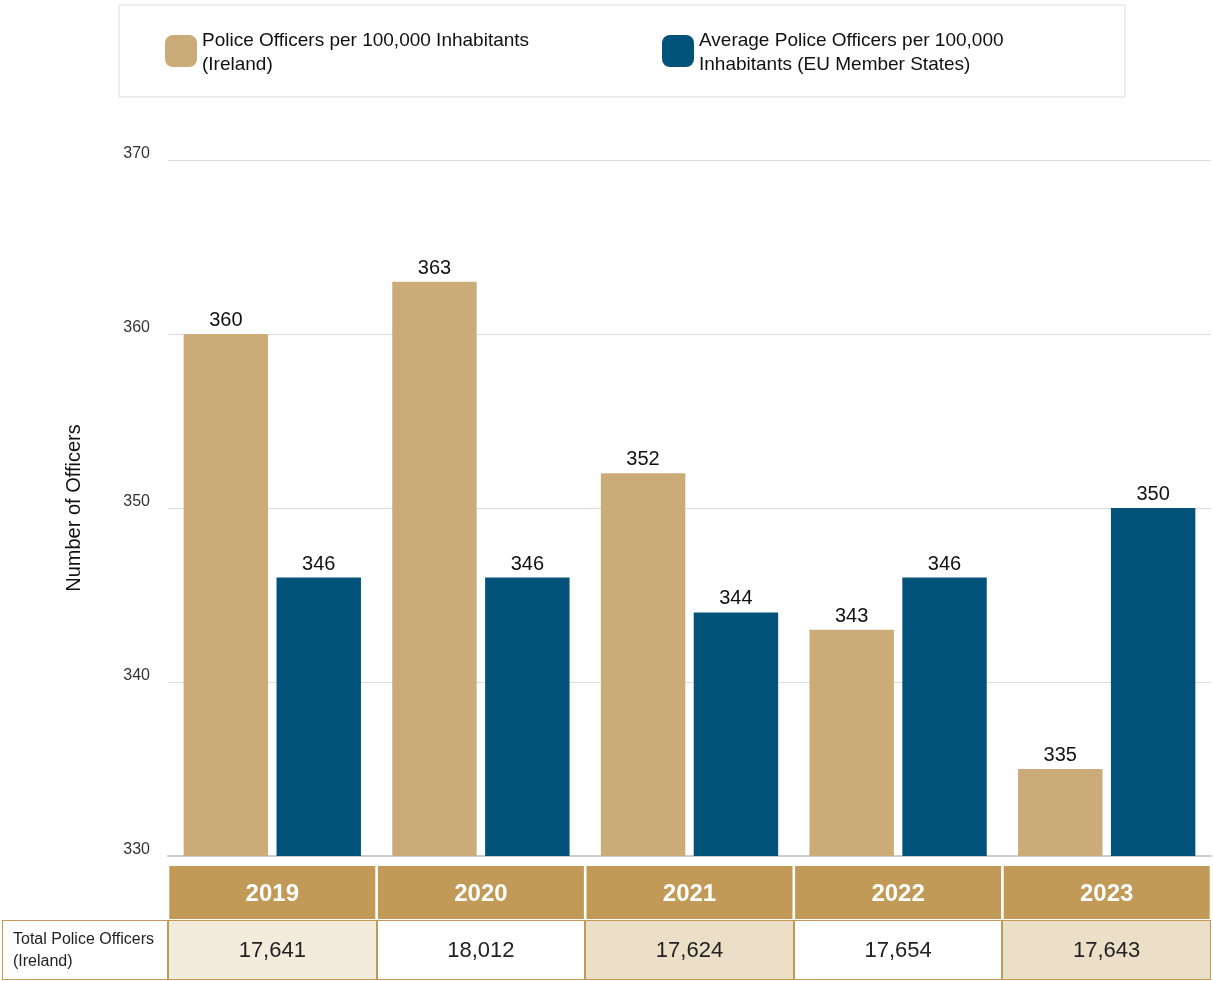  What do you see at coordinates (898, 892) in the screenshot?
I see `x-tick-label: 2022` at bounding box center [898, 892].